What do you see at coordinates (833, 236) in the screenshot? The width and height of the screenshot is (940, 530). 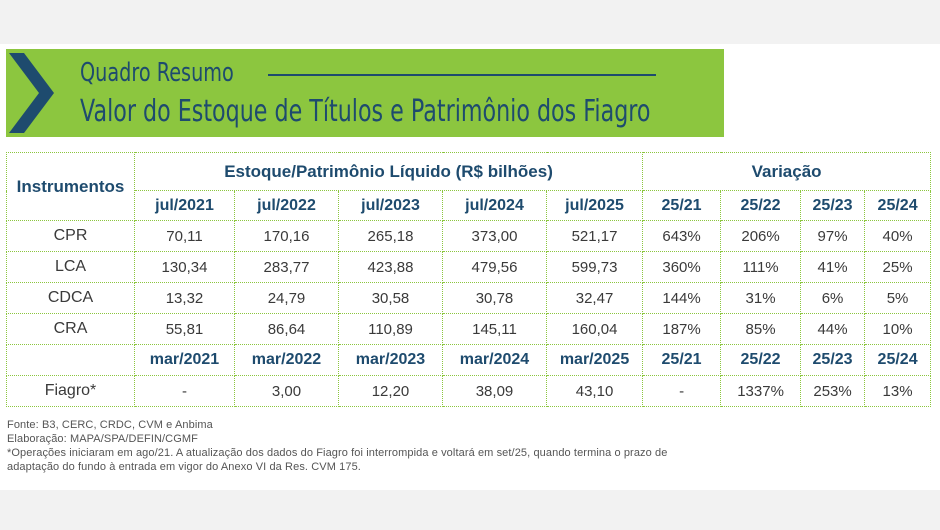 I see `variation-value: 97%` at bounding box center [833, 236].